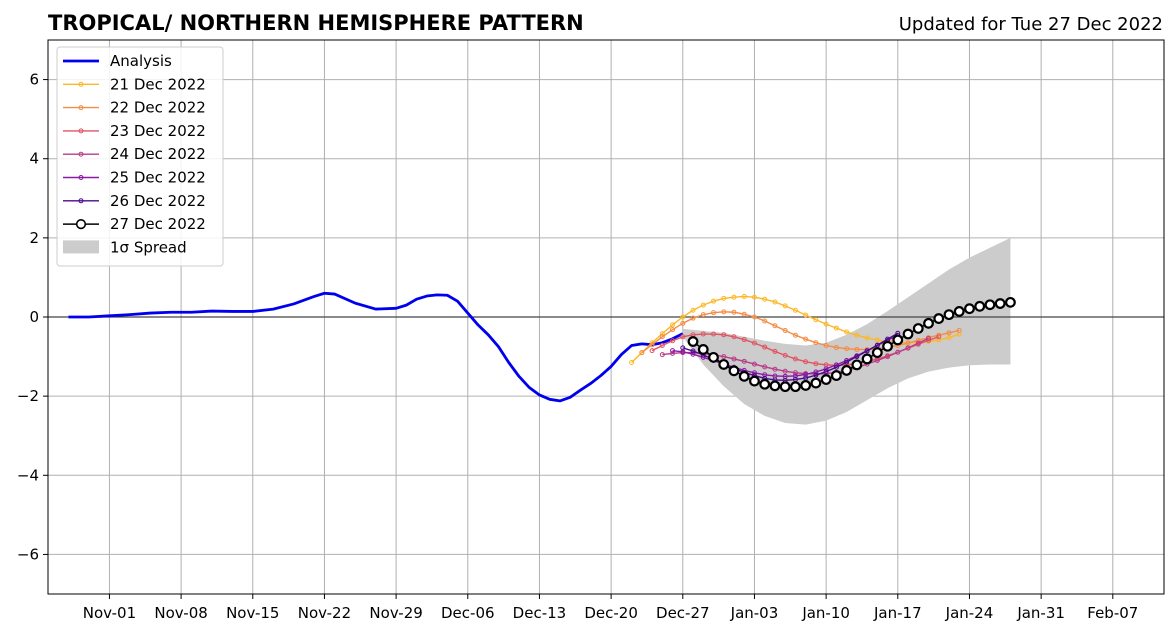 This screenshot has height=633, width=1176. Describe the element at coordinates (754, 613) in the screenshot. I see `x-tick-label: Jan-03` at that location.